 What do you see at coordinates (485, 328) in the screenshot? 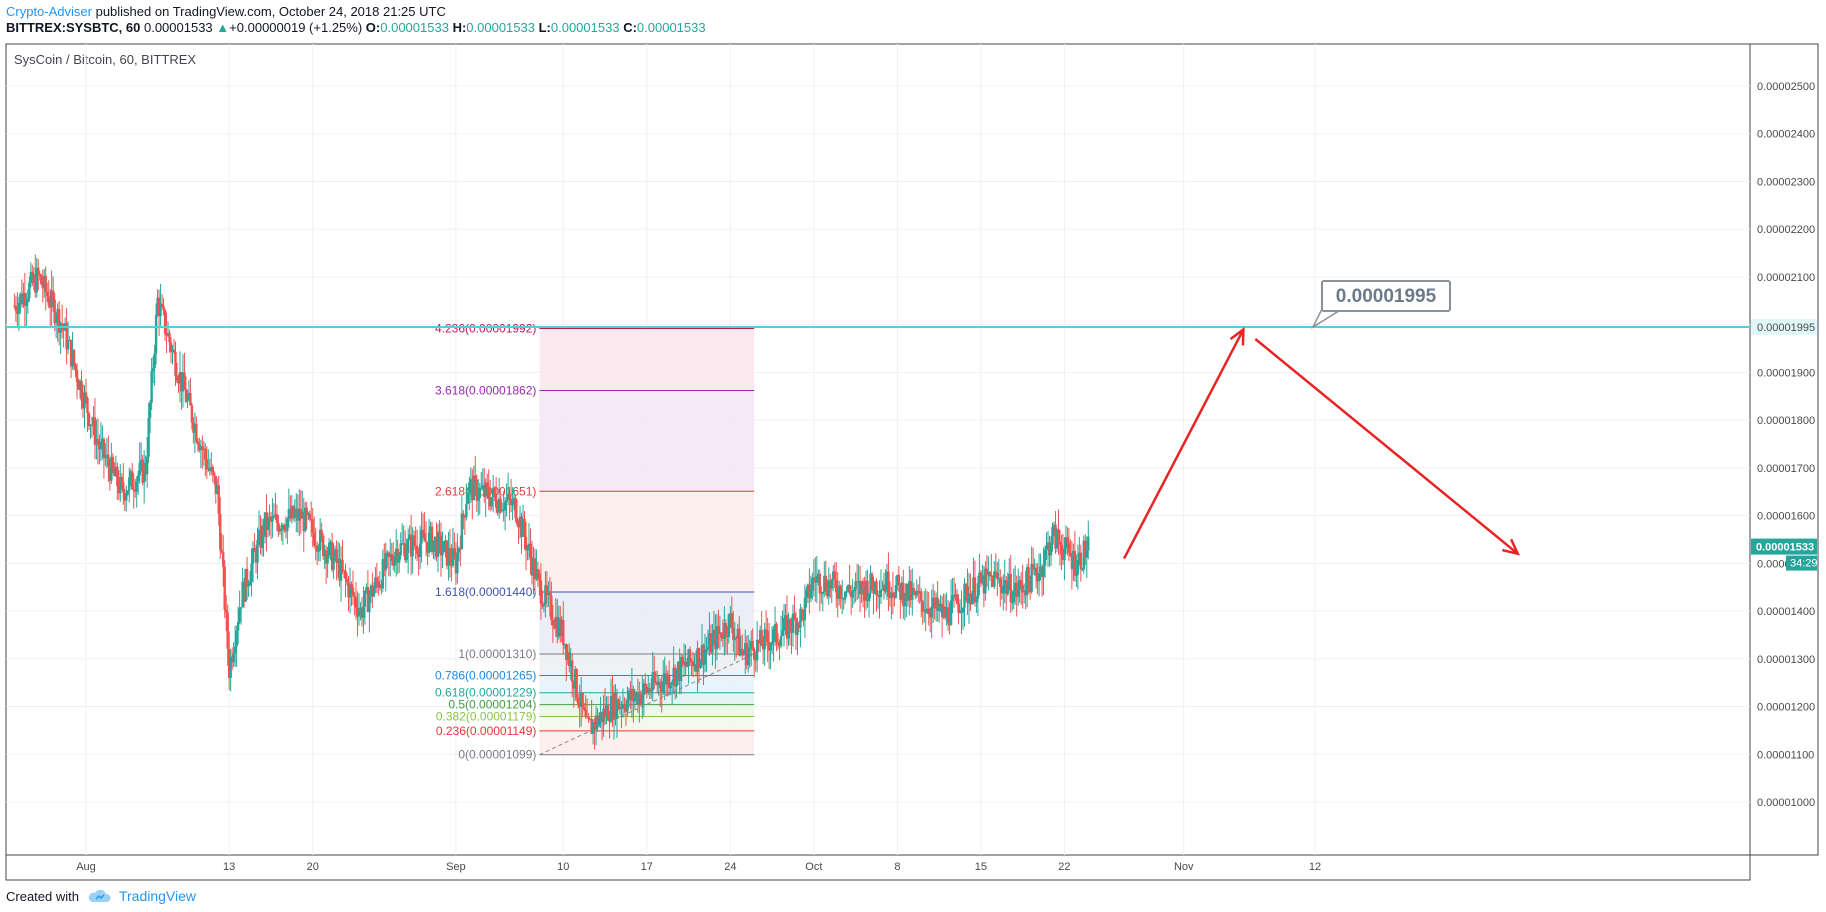
I see `fib-level-label: 4.236(0.00001992)` at bounding box center [485, 328].